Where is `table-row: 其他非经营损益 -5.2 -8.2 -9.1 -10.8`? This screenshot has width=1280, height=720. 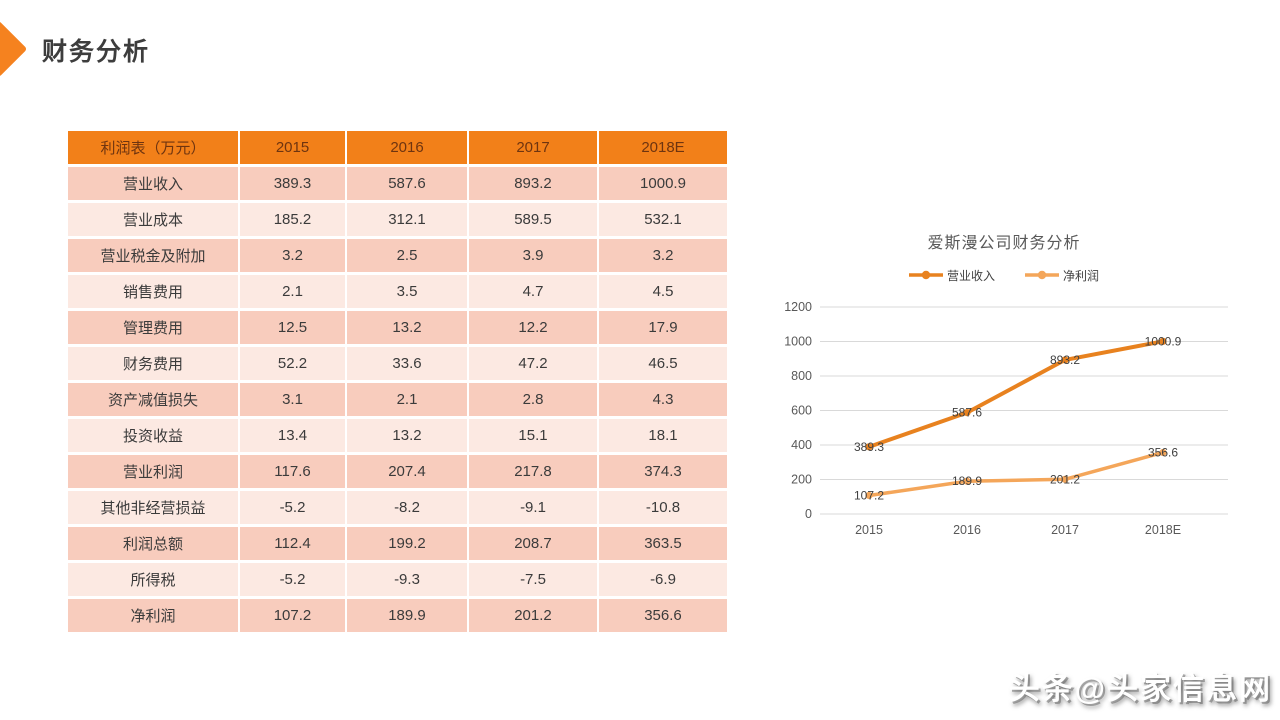 table-row: 其他非经营损益 -5.2 -8.2 -9.1 -10.8 is located at coordinates (397, 507).